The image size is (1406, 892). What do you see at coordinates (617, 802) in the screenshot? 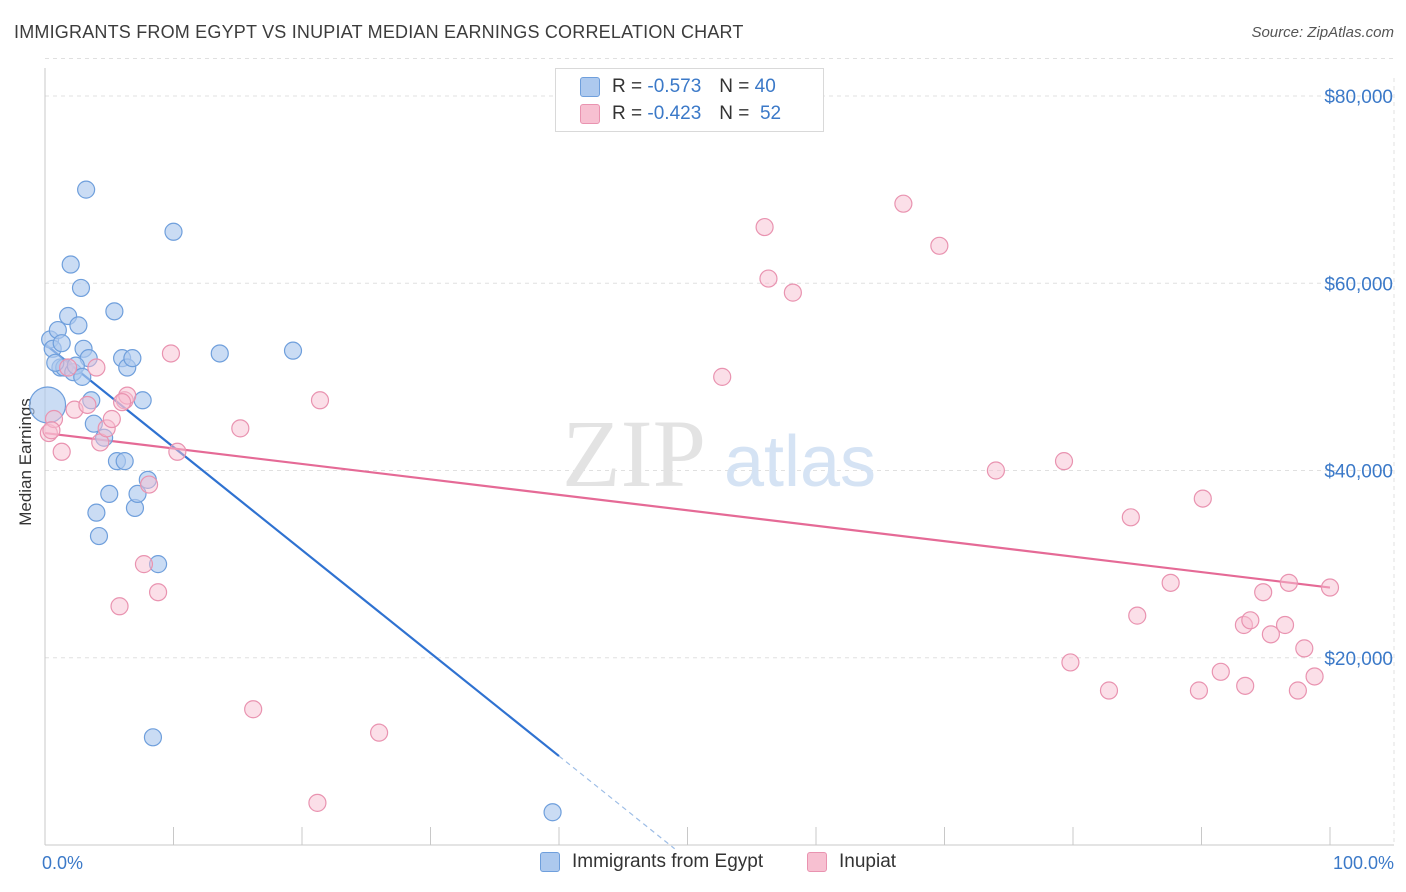
I see `trend-line-egypt-extension` at bounding box center [617, 802].